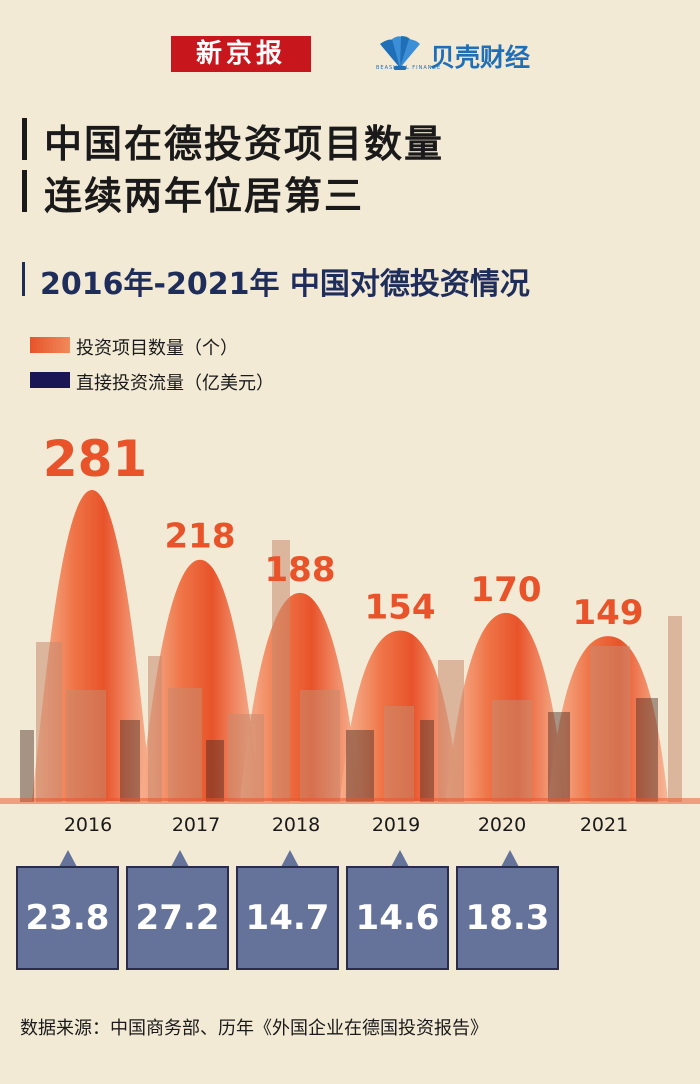 This screenshot has height=1084, width=700. Describe the element at coordinates (241, 54) in the screenshot. I see `xinjingbao-logo: 新京报` at that location.